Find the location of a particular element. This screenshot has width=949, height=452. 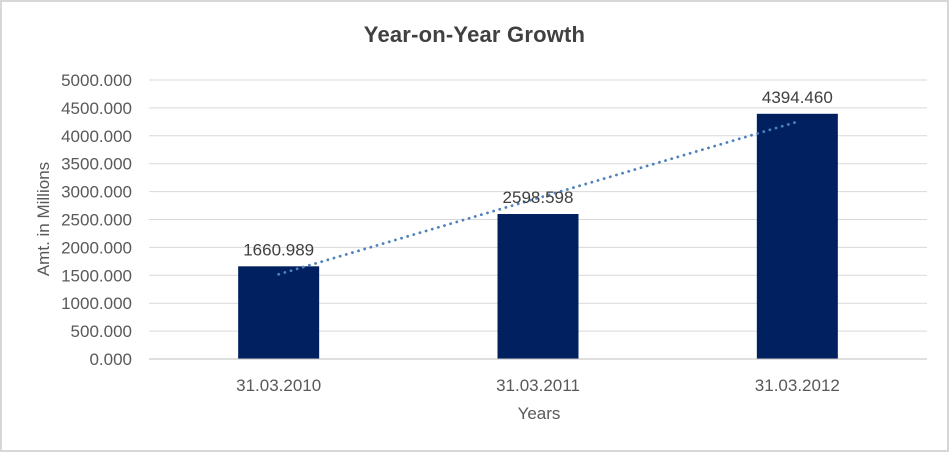

y-tick-label: 0.000 is located at coordinates (110, 359).